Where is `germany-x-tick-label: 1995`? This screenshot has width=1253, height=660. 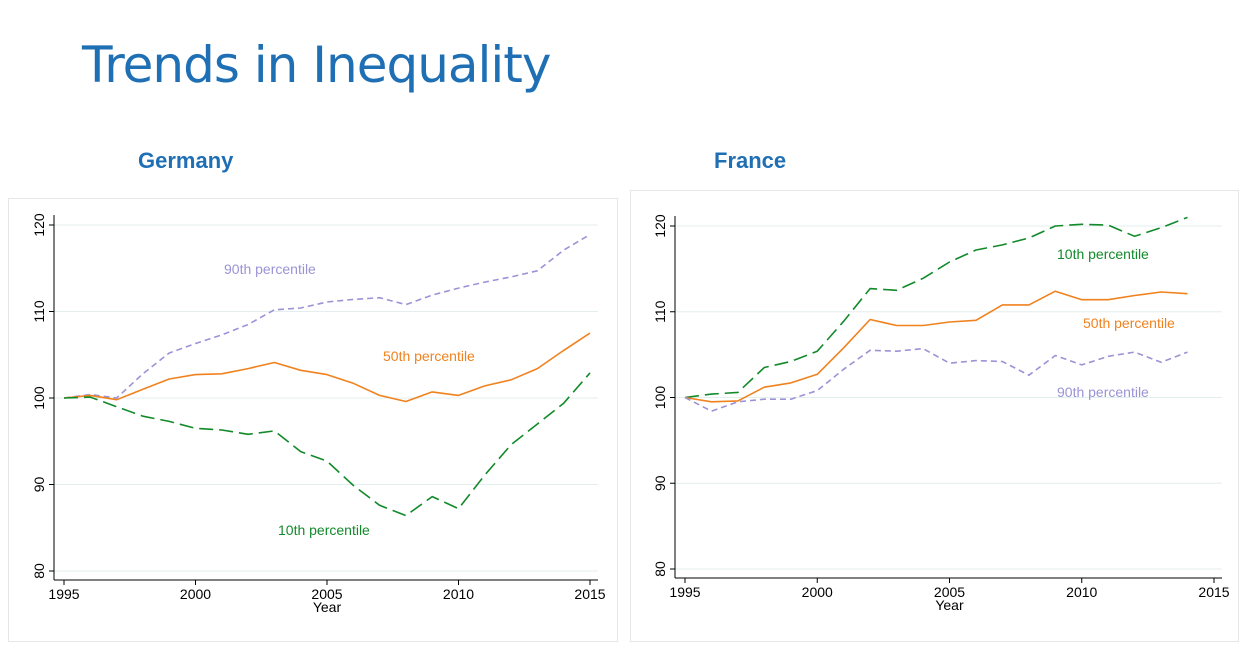 germany-x-tick-label: 1995 is located at coordinates (63, 594).